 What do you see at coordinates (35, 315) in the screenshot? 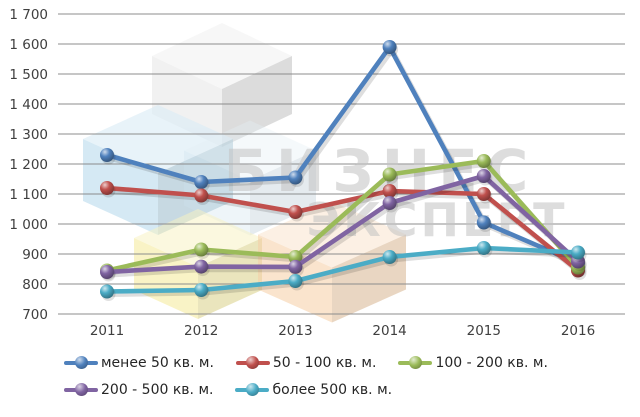
I see `y-tick-label: 700` at bounding box center [35, 315].